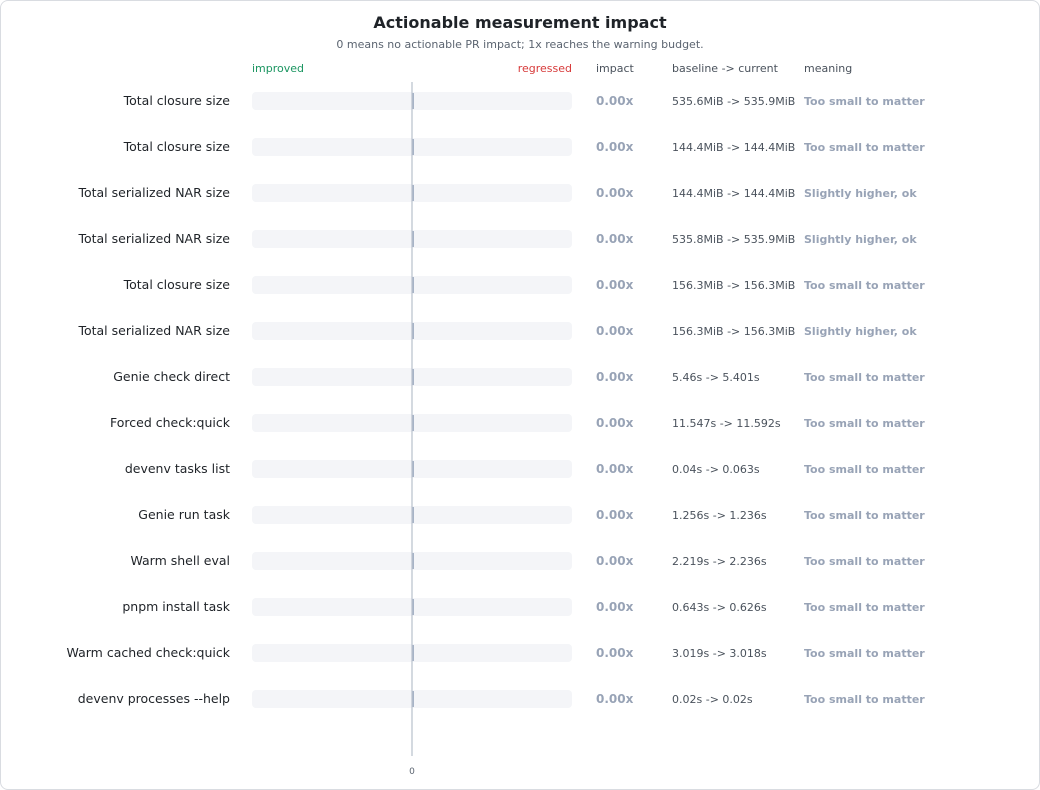 Image resolution: width=1040 pixels, height=790 pixels. Describe the element at coordinates (412, 772) in the screenshot. I see `x-tick-label-zero: 0` at that location.